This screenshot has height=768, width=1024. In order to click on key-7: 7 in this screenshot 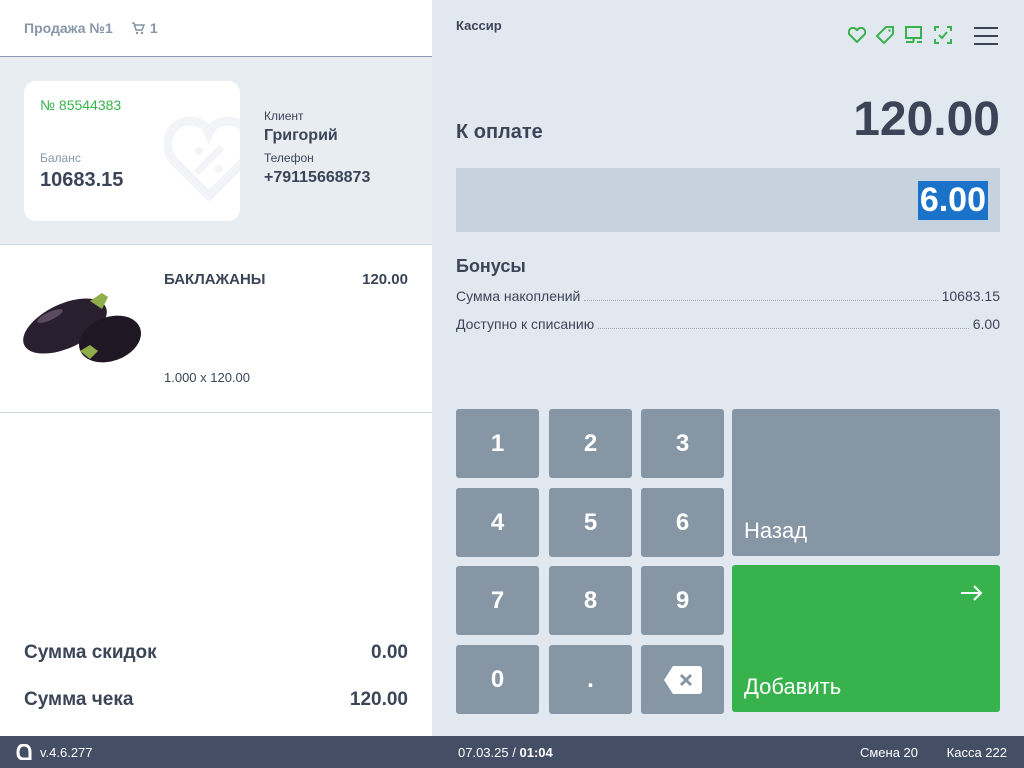, I will do `click(497, 600)`.